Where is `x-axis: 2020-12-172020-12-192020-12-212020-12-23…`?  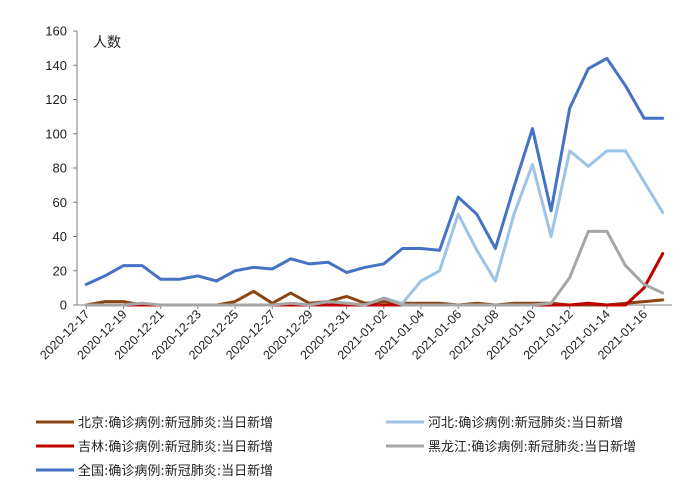
x-axis: 2020-12-172020-12-192020-12-212020-12-23… is located at coordinates (354, 333).